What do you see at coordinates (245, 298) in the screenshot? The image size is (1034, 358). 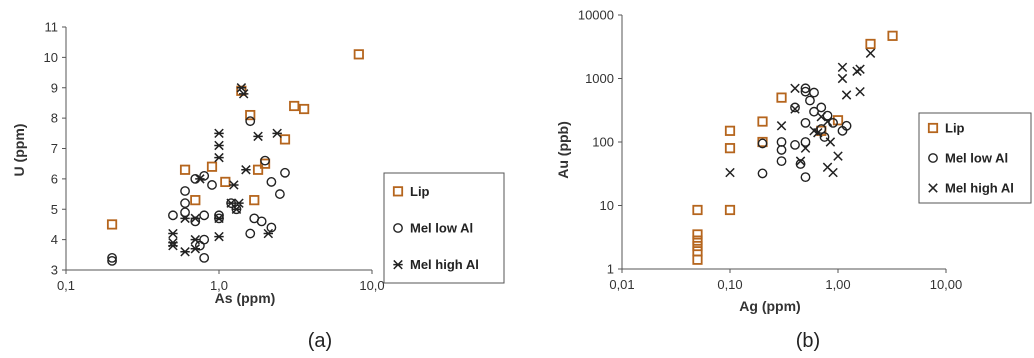 I see `x-axis-label: As (ppm)` at bounding box center [245, 298].